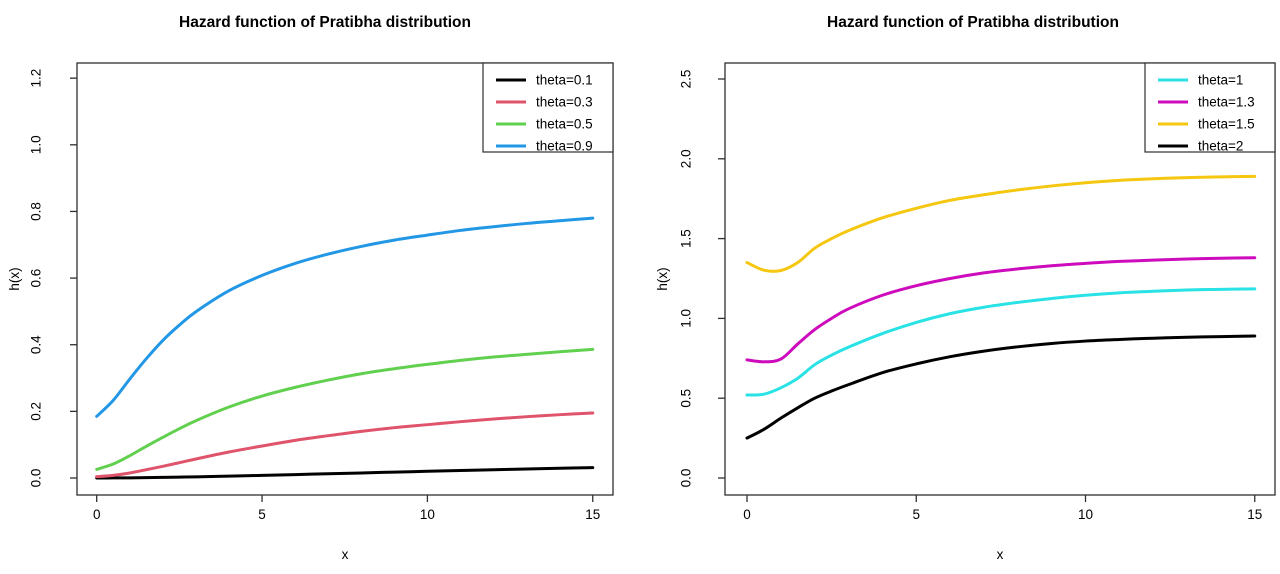  I want to click on y-axis-tick-label: 0.5, so click(686, 398).